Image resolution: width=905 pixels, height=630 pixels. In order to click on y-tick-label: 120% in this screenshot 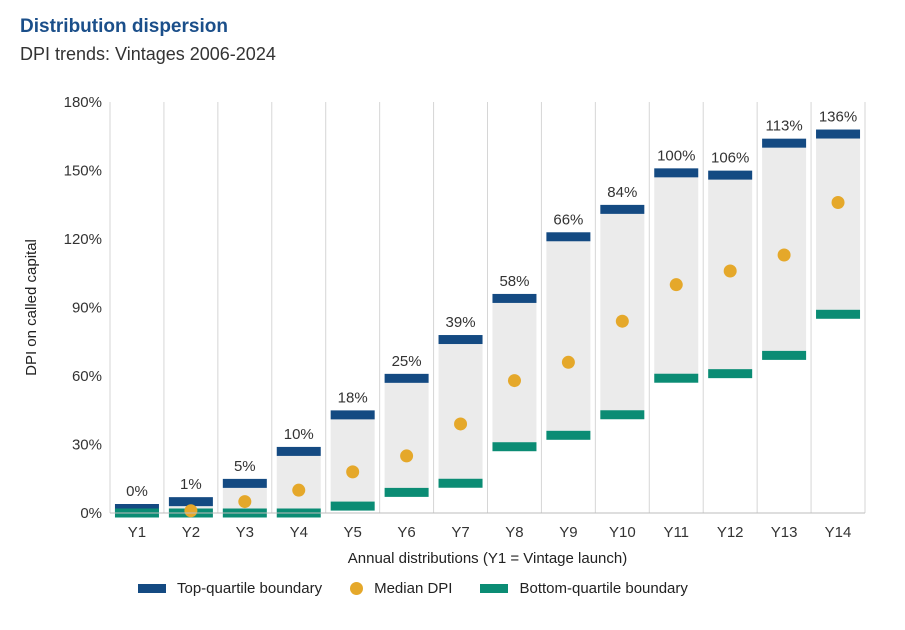, I will do `click(83, 239)`.